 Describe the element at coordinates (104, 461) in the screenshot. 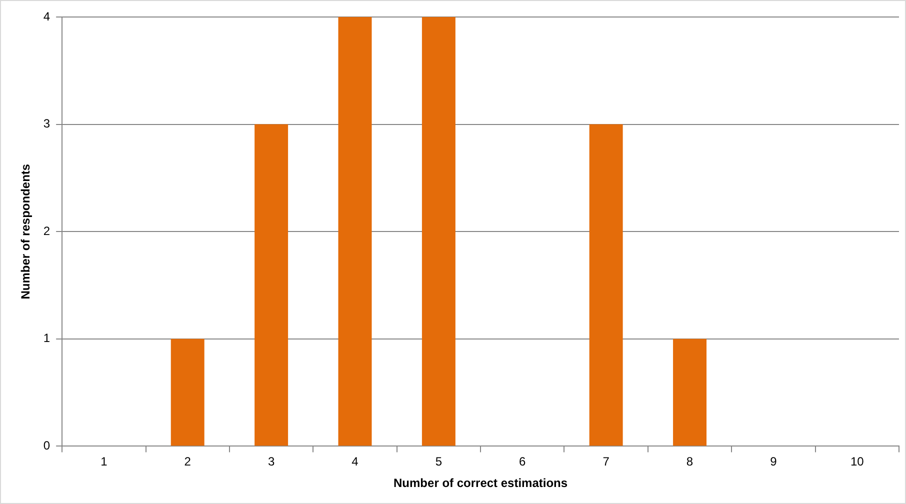

I see `x-tick-label: 1` at that location.